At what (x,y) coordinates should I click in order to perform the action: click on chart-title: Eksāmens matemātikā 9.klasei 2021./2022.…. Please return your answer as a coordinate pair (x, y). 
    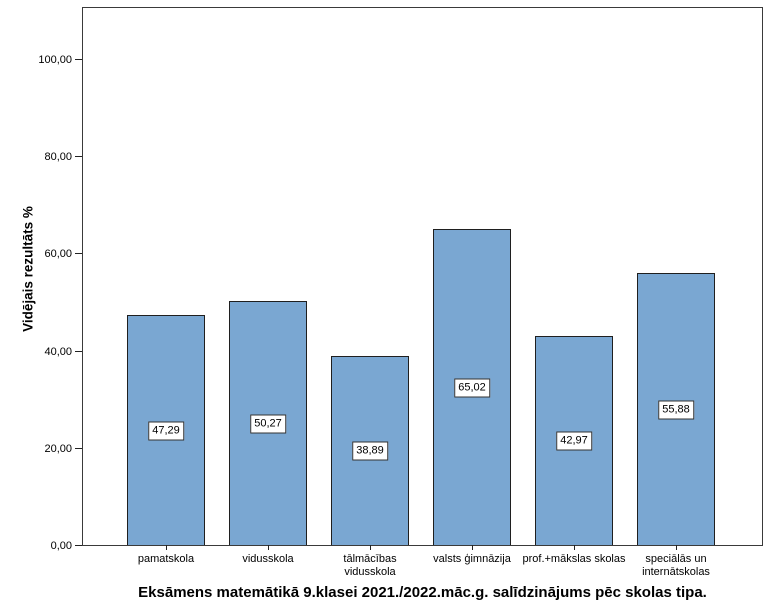
    Looking at the image, I should click on (422, 592).